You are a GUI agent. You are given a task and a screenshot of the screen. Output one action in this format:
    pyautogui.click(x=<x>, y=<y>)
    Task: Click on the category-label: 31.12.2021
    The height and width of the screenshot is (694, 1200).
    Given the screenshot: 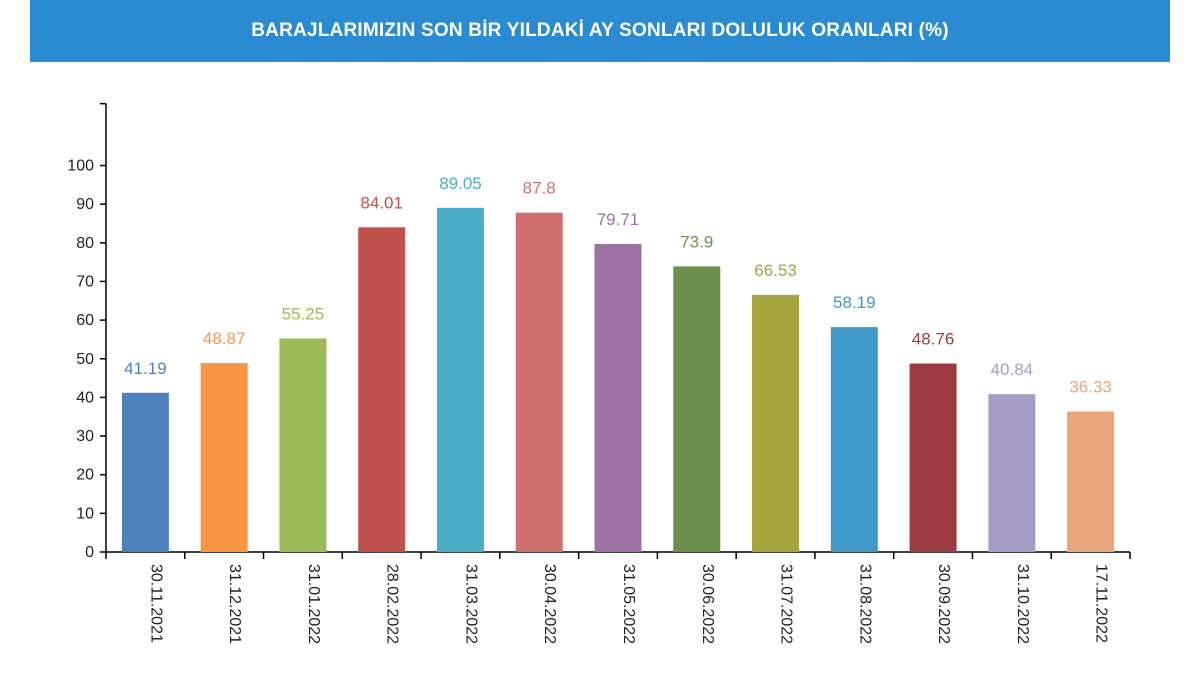 What is the action you would take?
    pyautogui.click(x=234, y=604)
    